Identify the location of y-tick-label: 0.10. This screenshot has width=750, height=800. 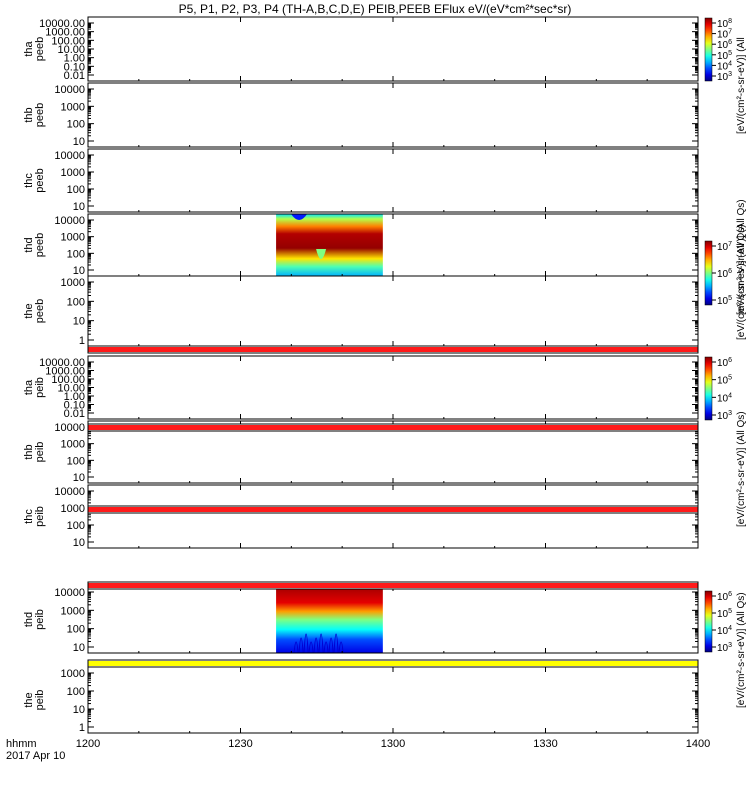
(74, 406).